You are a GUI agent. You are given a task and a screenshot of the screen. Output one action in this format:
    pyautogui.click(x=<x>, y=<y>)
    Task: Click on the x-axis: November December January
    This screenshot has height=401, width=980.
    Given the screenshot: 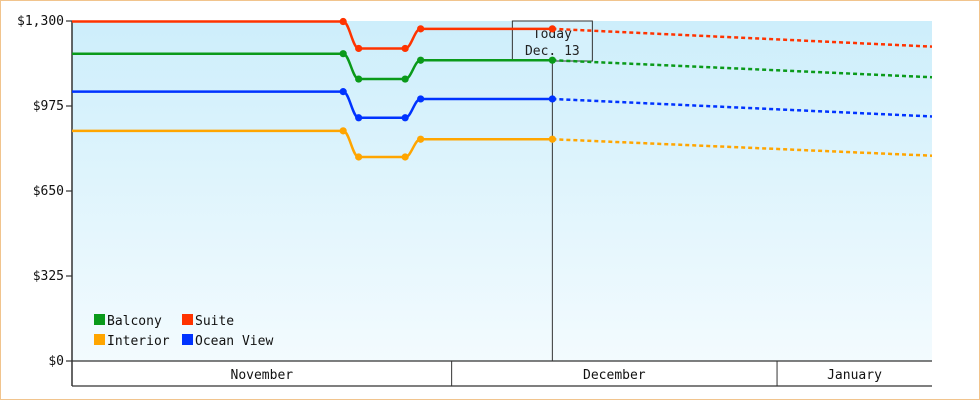 What is the action you would take?
    pyautogui.click(x=502, y=373)
    